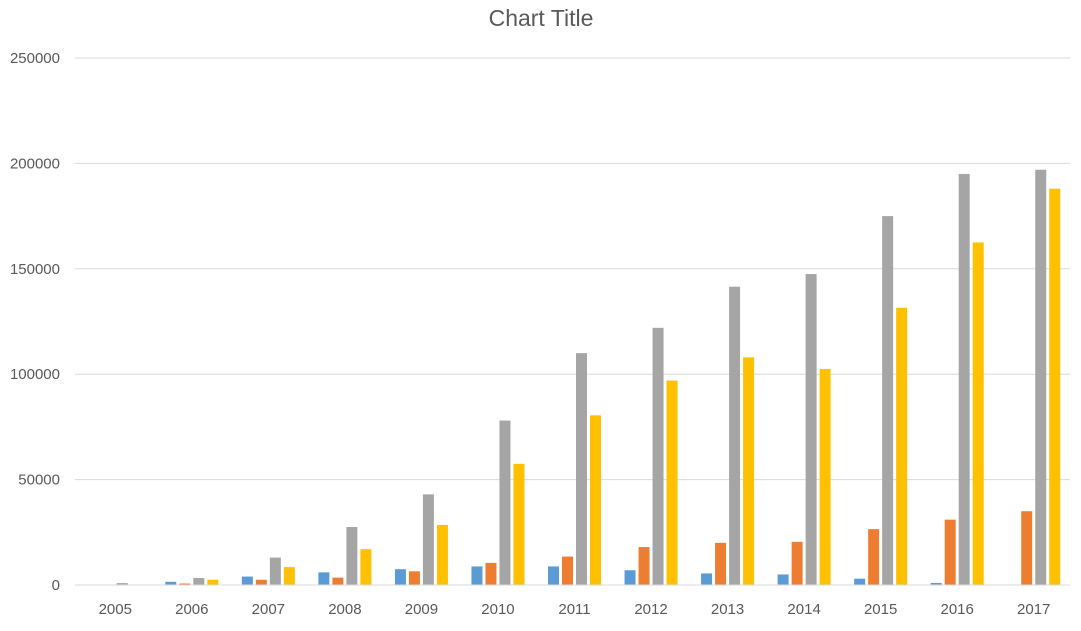  I want to click on bar-series-4-2011, so click(595, 500).